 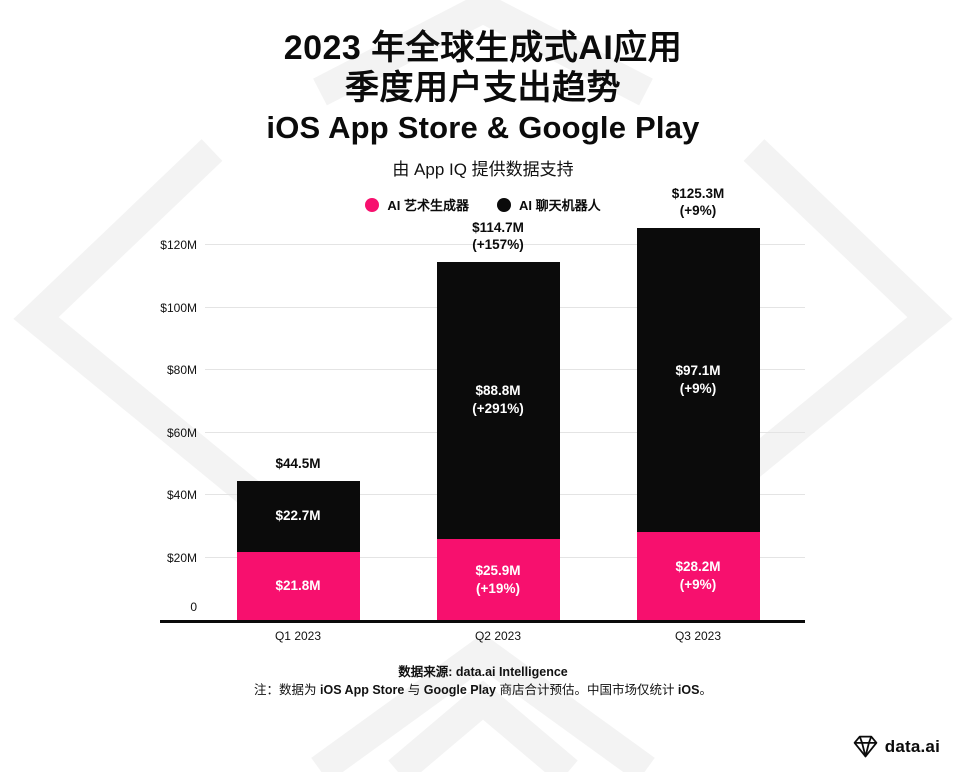 I want to click on total-label-q3-2023: $125.3M (+9%), so click(x=698, y=202).